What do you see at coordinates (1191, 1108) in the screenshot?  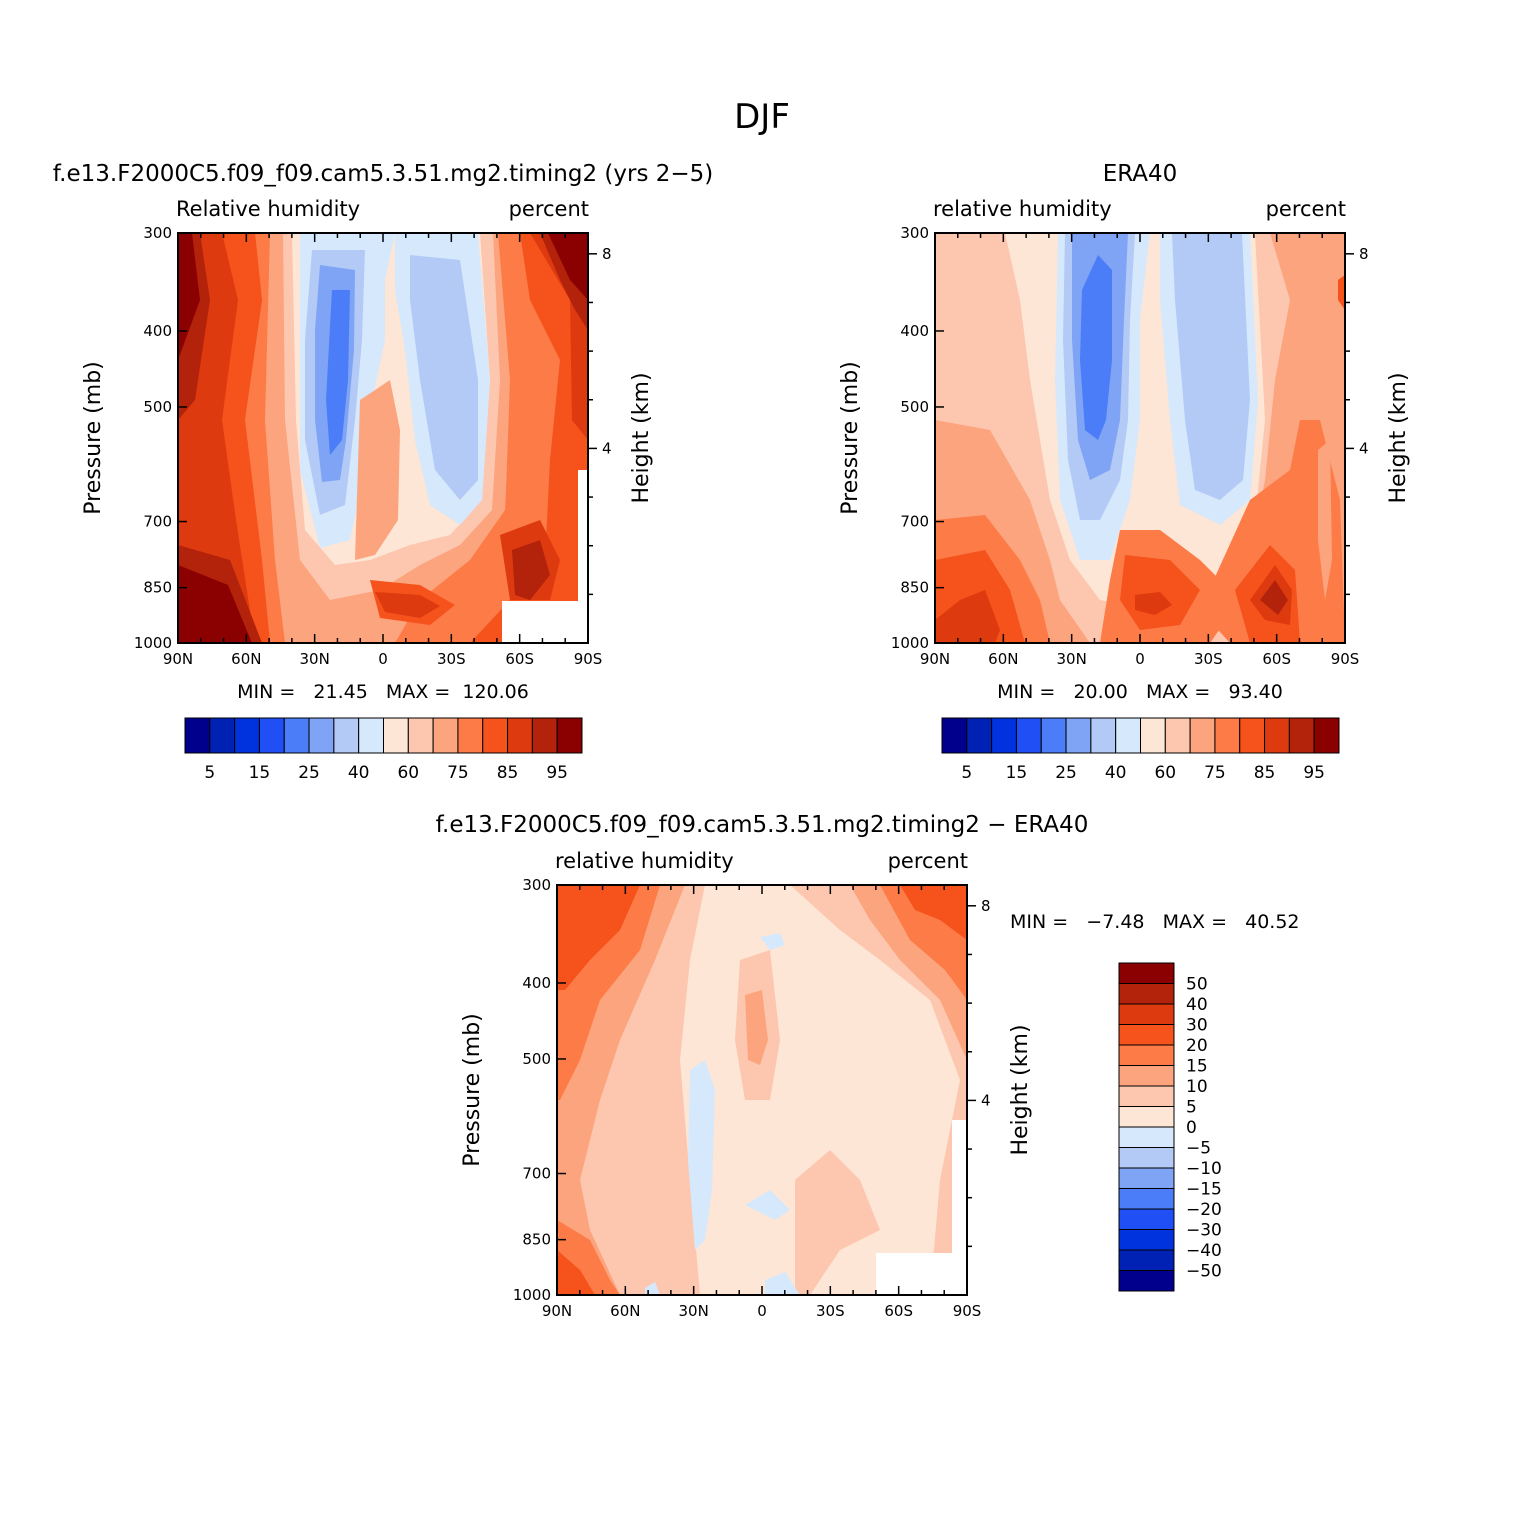 I see `colorbar-label: 5` at bounding box center [1191, 1108].